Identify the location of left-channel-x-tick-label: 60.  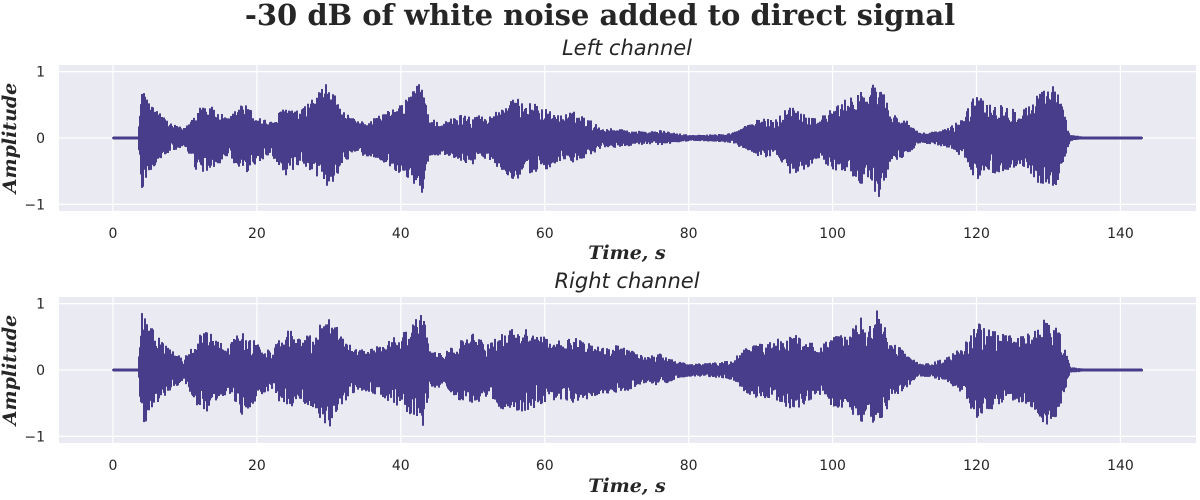
(545, 234).